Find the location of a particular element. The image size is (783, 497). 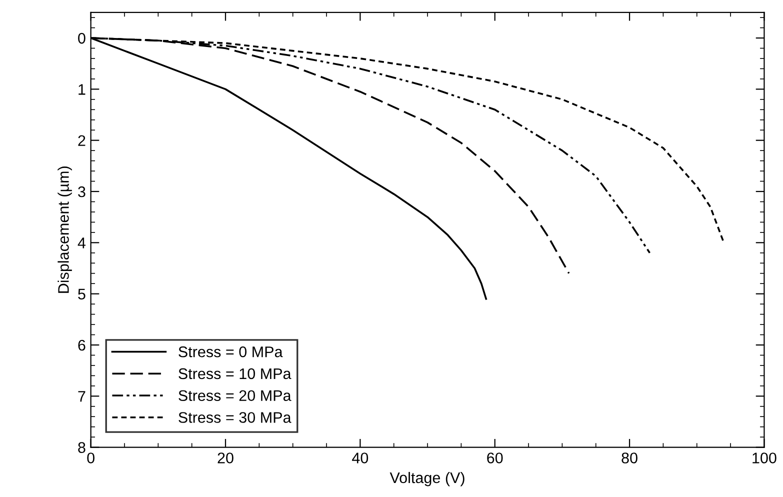

y-tick-label: 0 is located at coordinates (82, 38).